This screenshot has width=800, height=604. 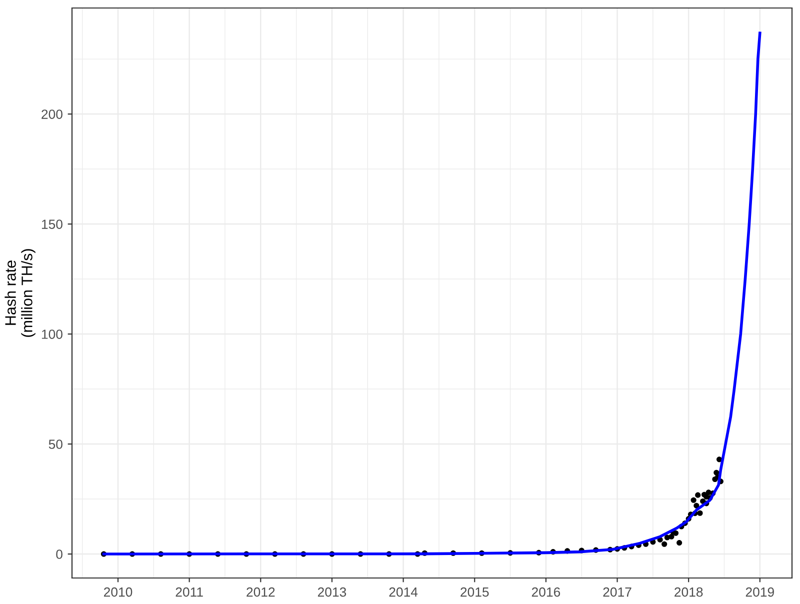 I want to click on y-axis-title: Hash rate (million TH/s), so click(x=20, y=293).